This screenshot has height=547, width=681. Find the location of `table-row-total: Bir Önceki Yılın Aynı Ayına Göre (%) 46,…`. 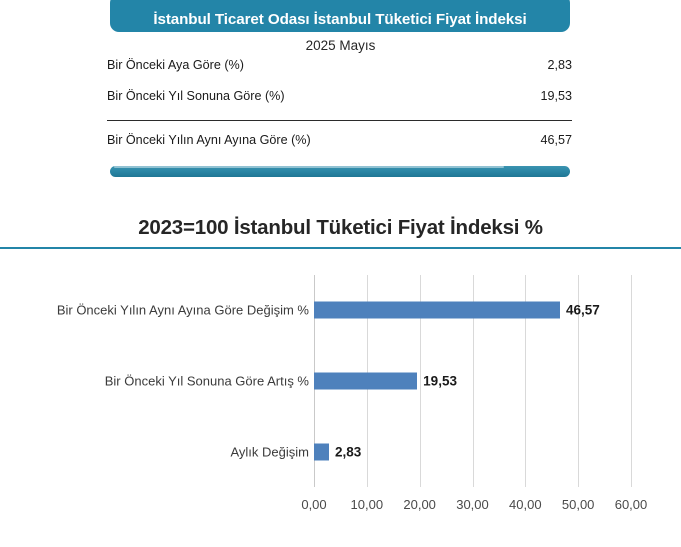

table-row-total: Bir Önceki Yılın Aynı Ayına Göre (%) 46,… is located at coordinates (339, 145).